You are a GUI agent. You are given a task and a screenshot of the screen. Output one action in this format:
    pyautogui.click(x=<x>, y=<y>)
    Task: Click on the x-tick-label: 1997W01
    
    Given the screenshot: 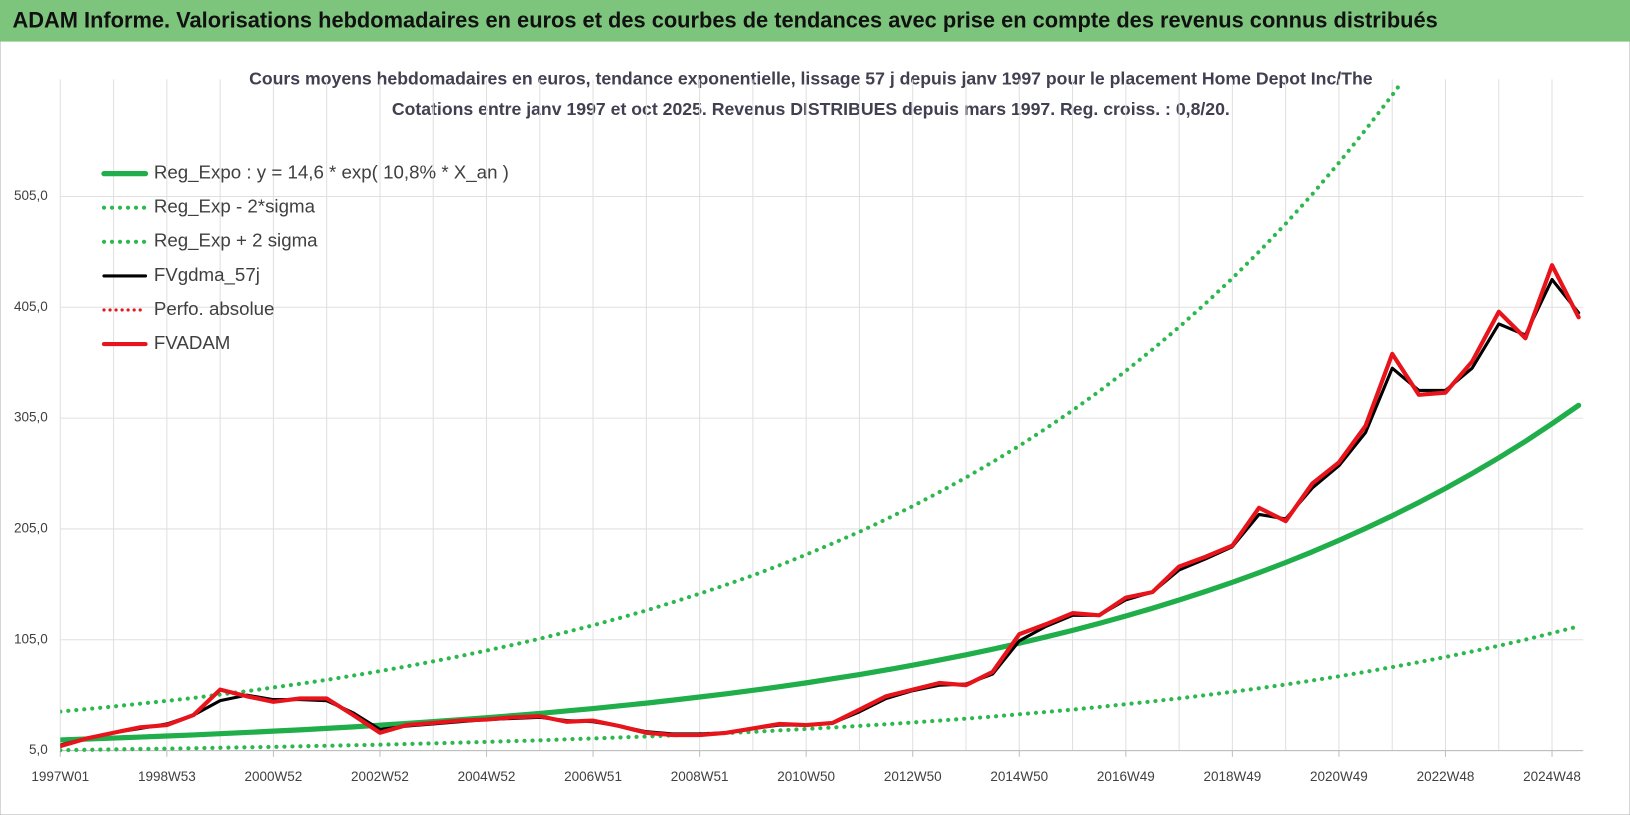 What is the action you would take?
    pyautogui.click(x=60, y=776)
    